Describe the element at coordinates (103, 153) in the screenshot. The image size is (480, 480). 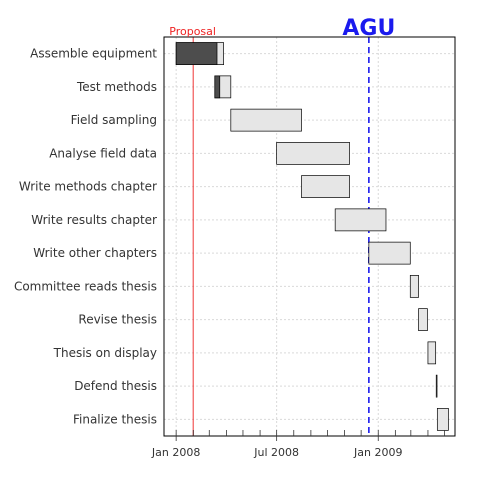
I see `task-label: Analyse field data` at that location.